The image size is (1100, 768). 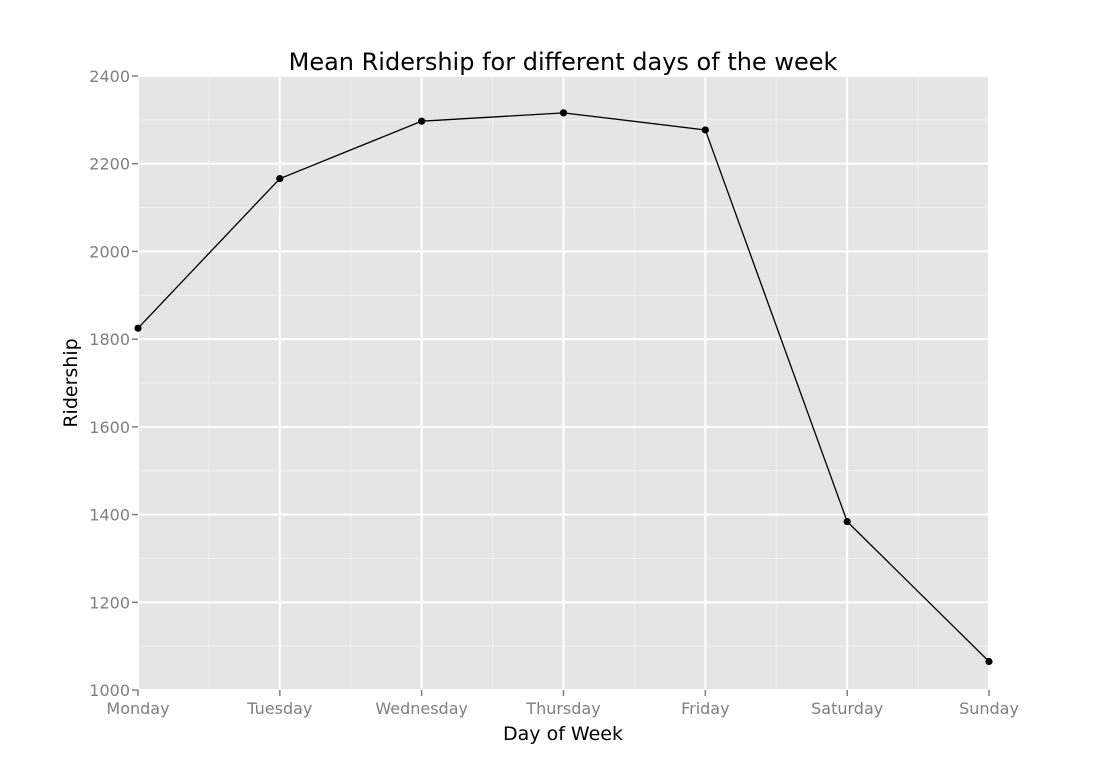 What do you see at coordinates (563, 113) in the screenshot?
I see `data-point-thursday` at bounding box center [563, 113].